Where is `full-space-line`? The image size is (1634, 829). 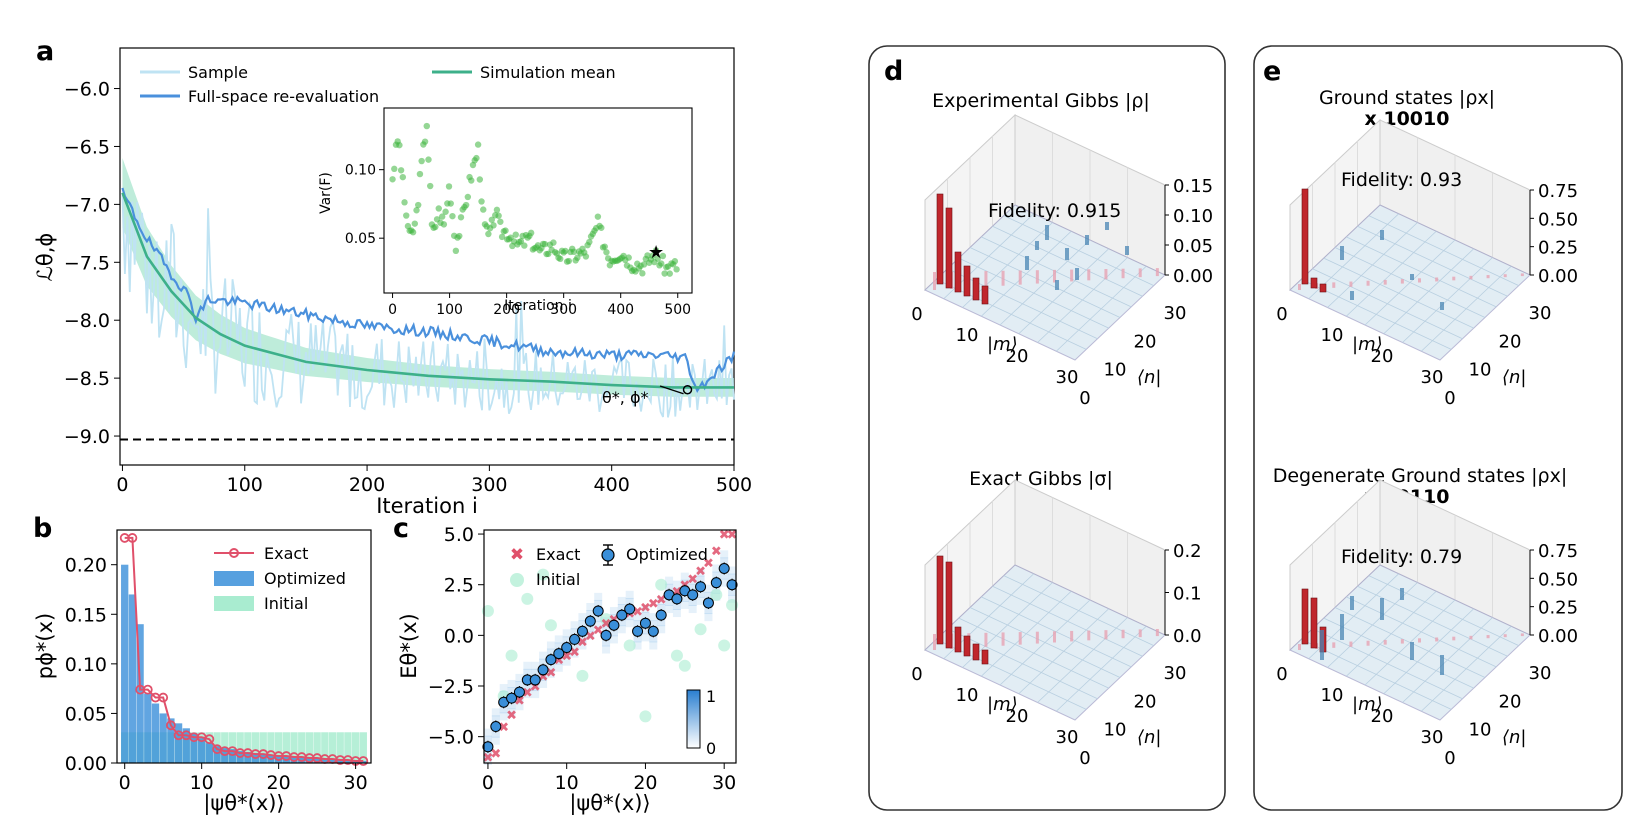
full-space-line is located at coordinates (428, 290).